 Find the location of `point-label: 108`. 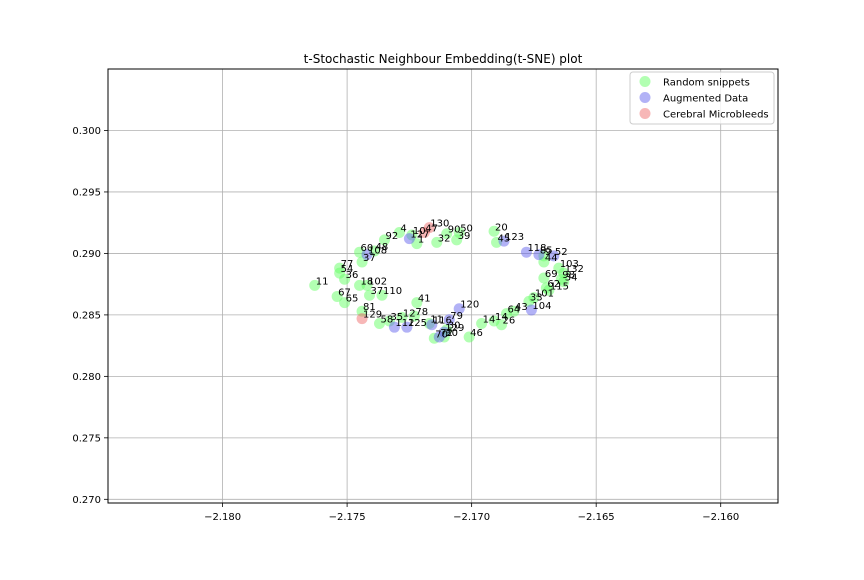

point-label: 108 is located at coordinates (377, 251).